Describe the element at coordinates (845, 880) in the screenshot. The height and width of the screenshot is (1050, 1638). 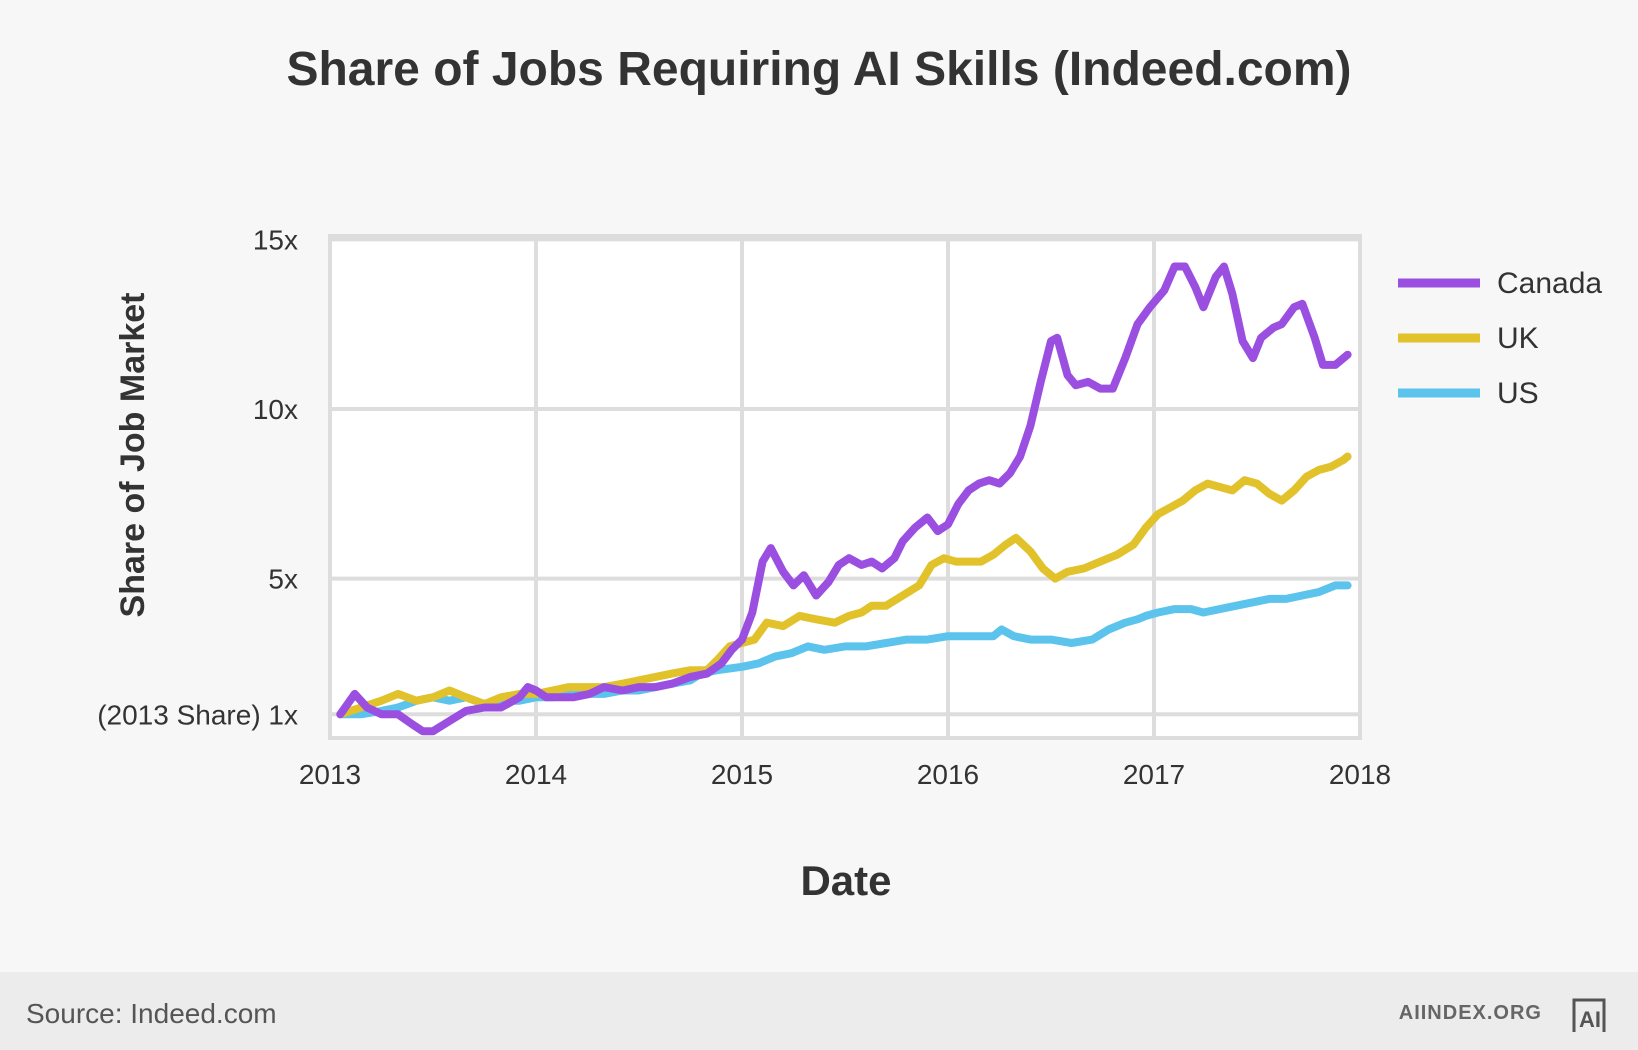
I see `x-axis-label: Date` at that location.